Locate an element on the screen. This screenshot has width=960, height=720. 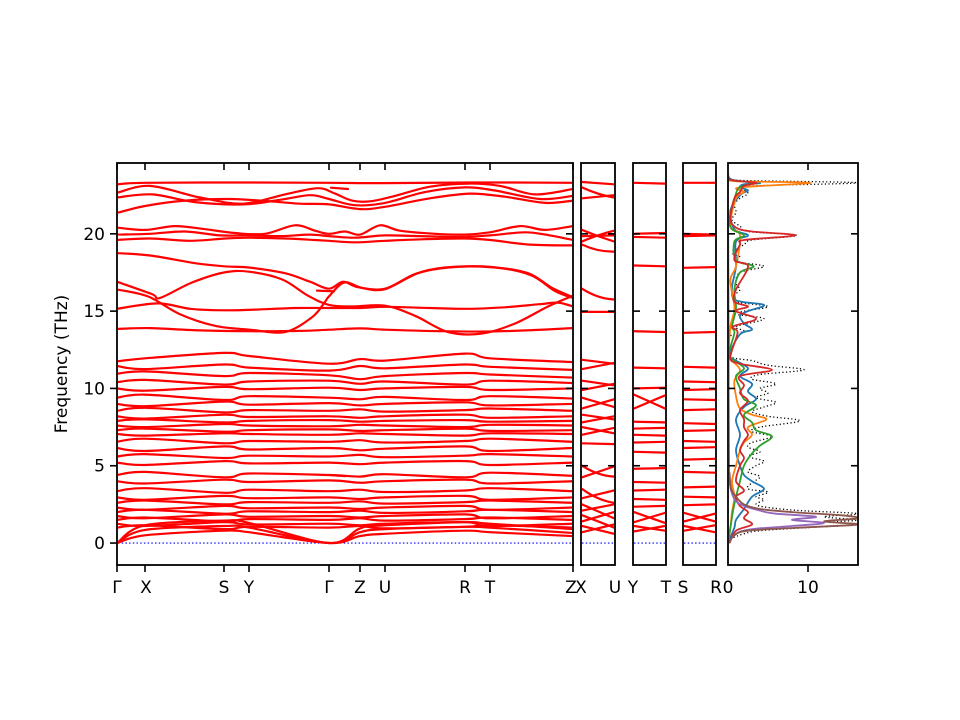
dos-panel-frame is located at coordinates (793, 364).